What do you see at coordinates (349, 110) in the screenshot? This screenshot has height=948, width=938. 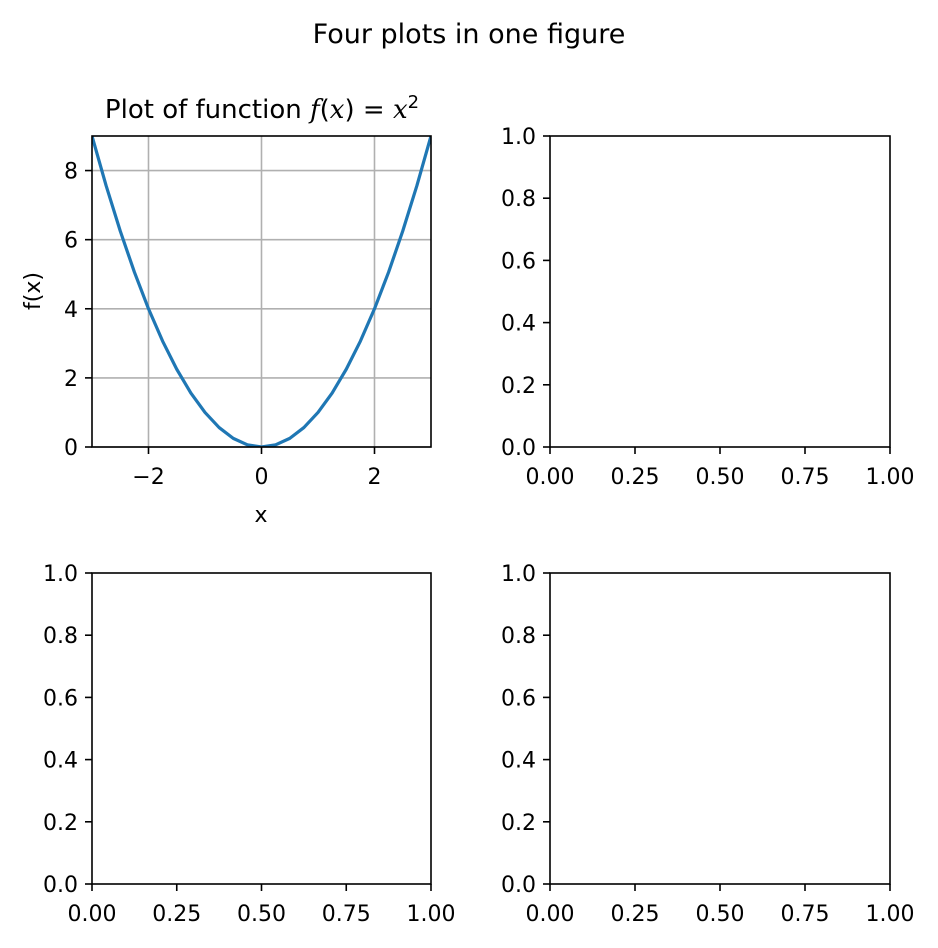 I see `title-paren-close: )` at bounding box center [349, 110].